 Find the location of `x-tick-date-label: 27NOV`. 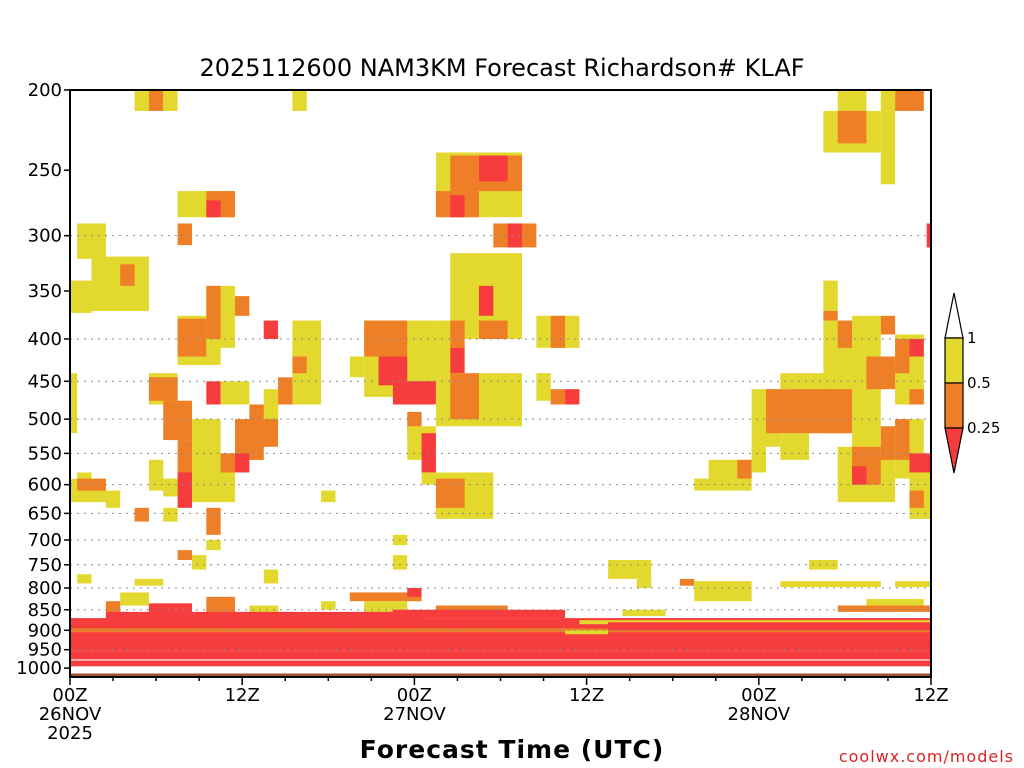

x-tick-date-label: 27NOV is located at coordinates (414, 714).